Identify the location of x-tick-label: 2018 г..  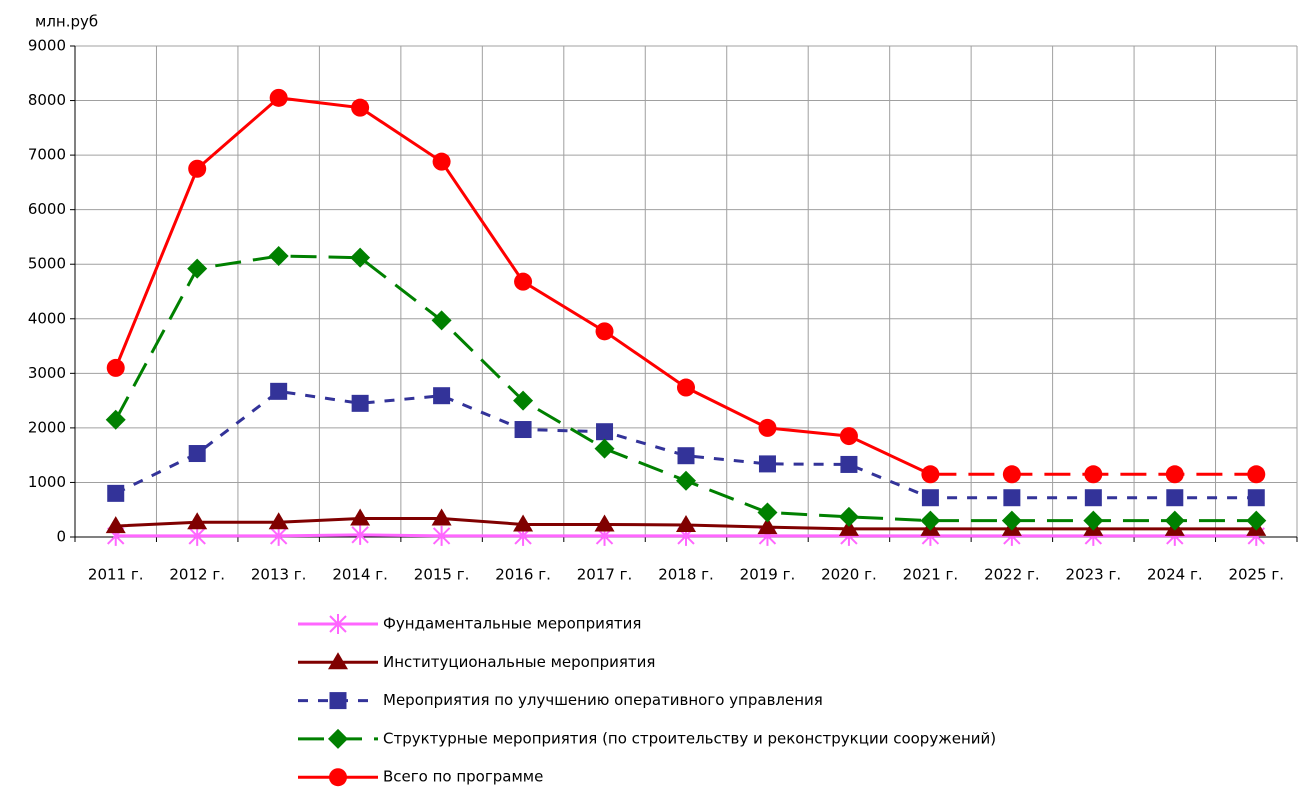
(686, 575).